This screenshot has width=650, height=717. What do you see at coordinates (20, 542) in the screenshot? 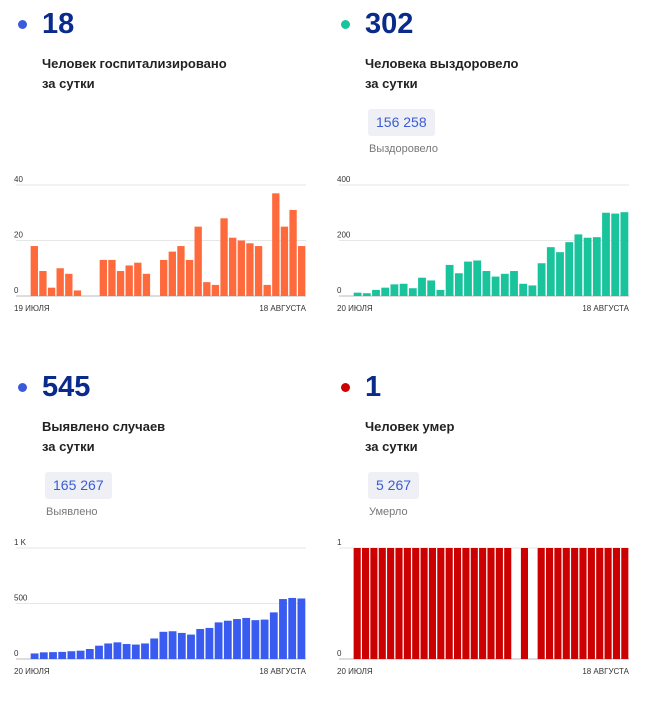
I see `y-tick-label: 1 K` at bounding box center [20, 542].